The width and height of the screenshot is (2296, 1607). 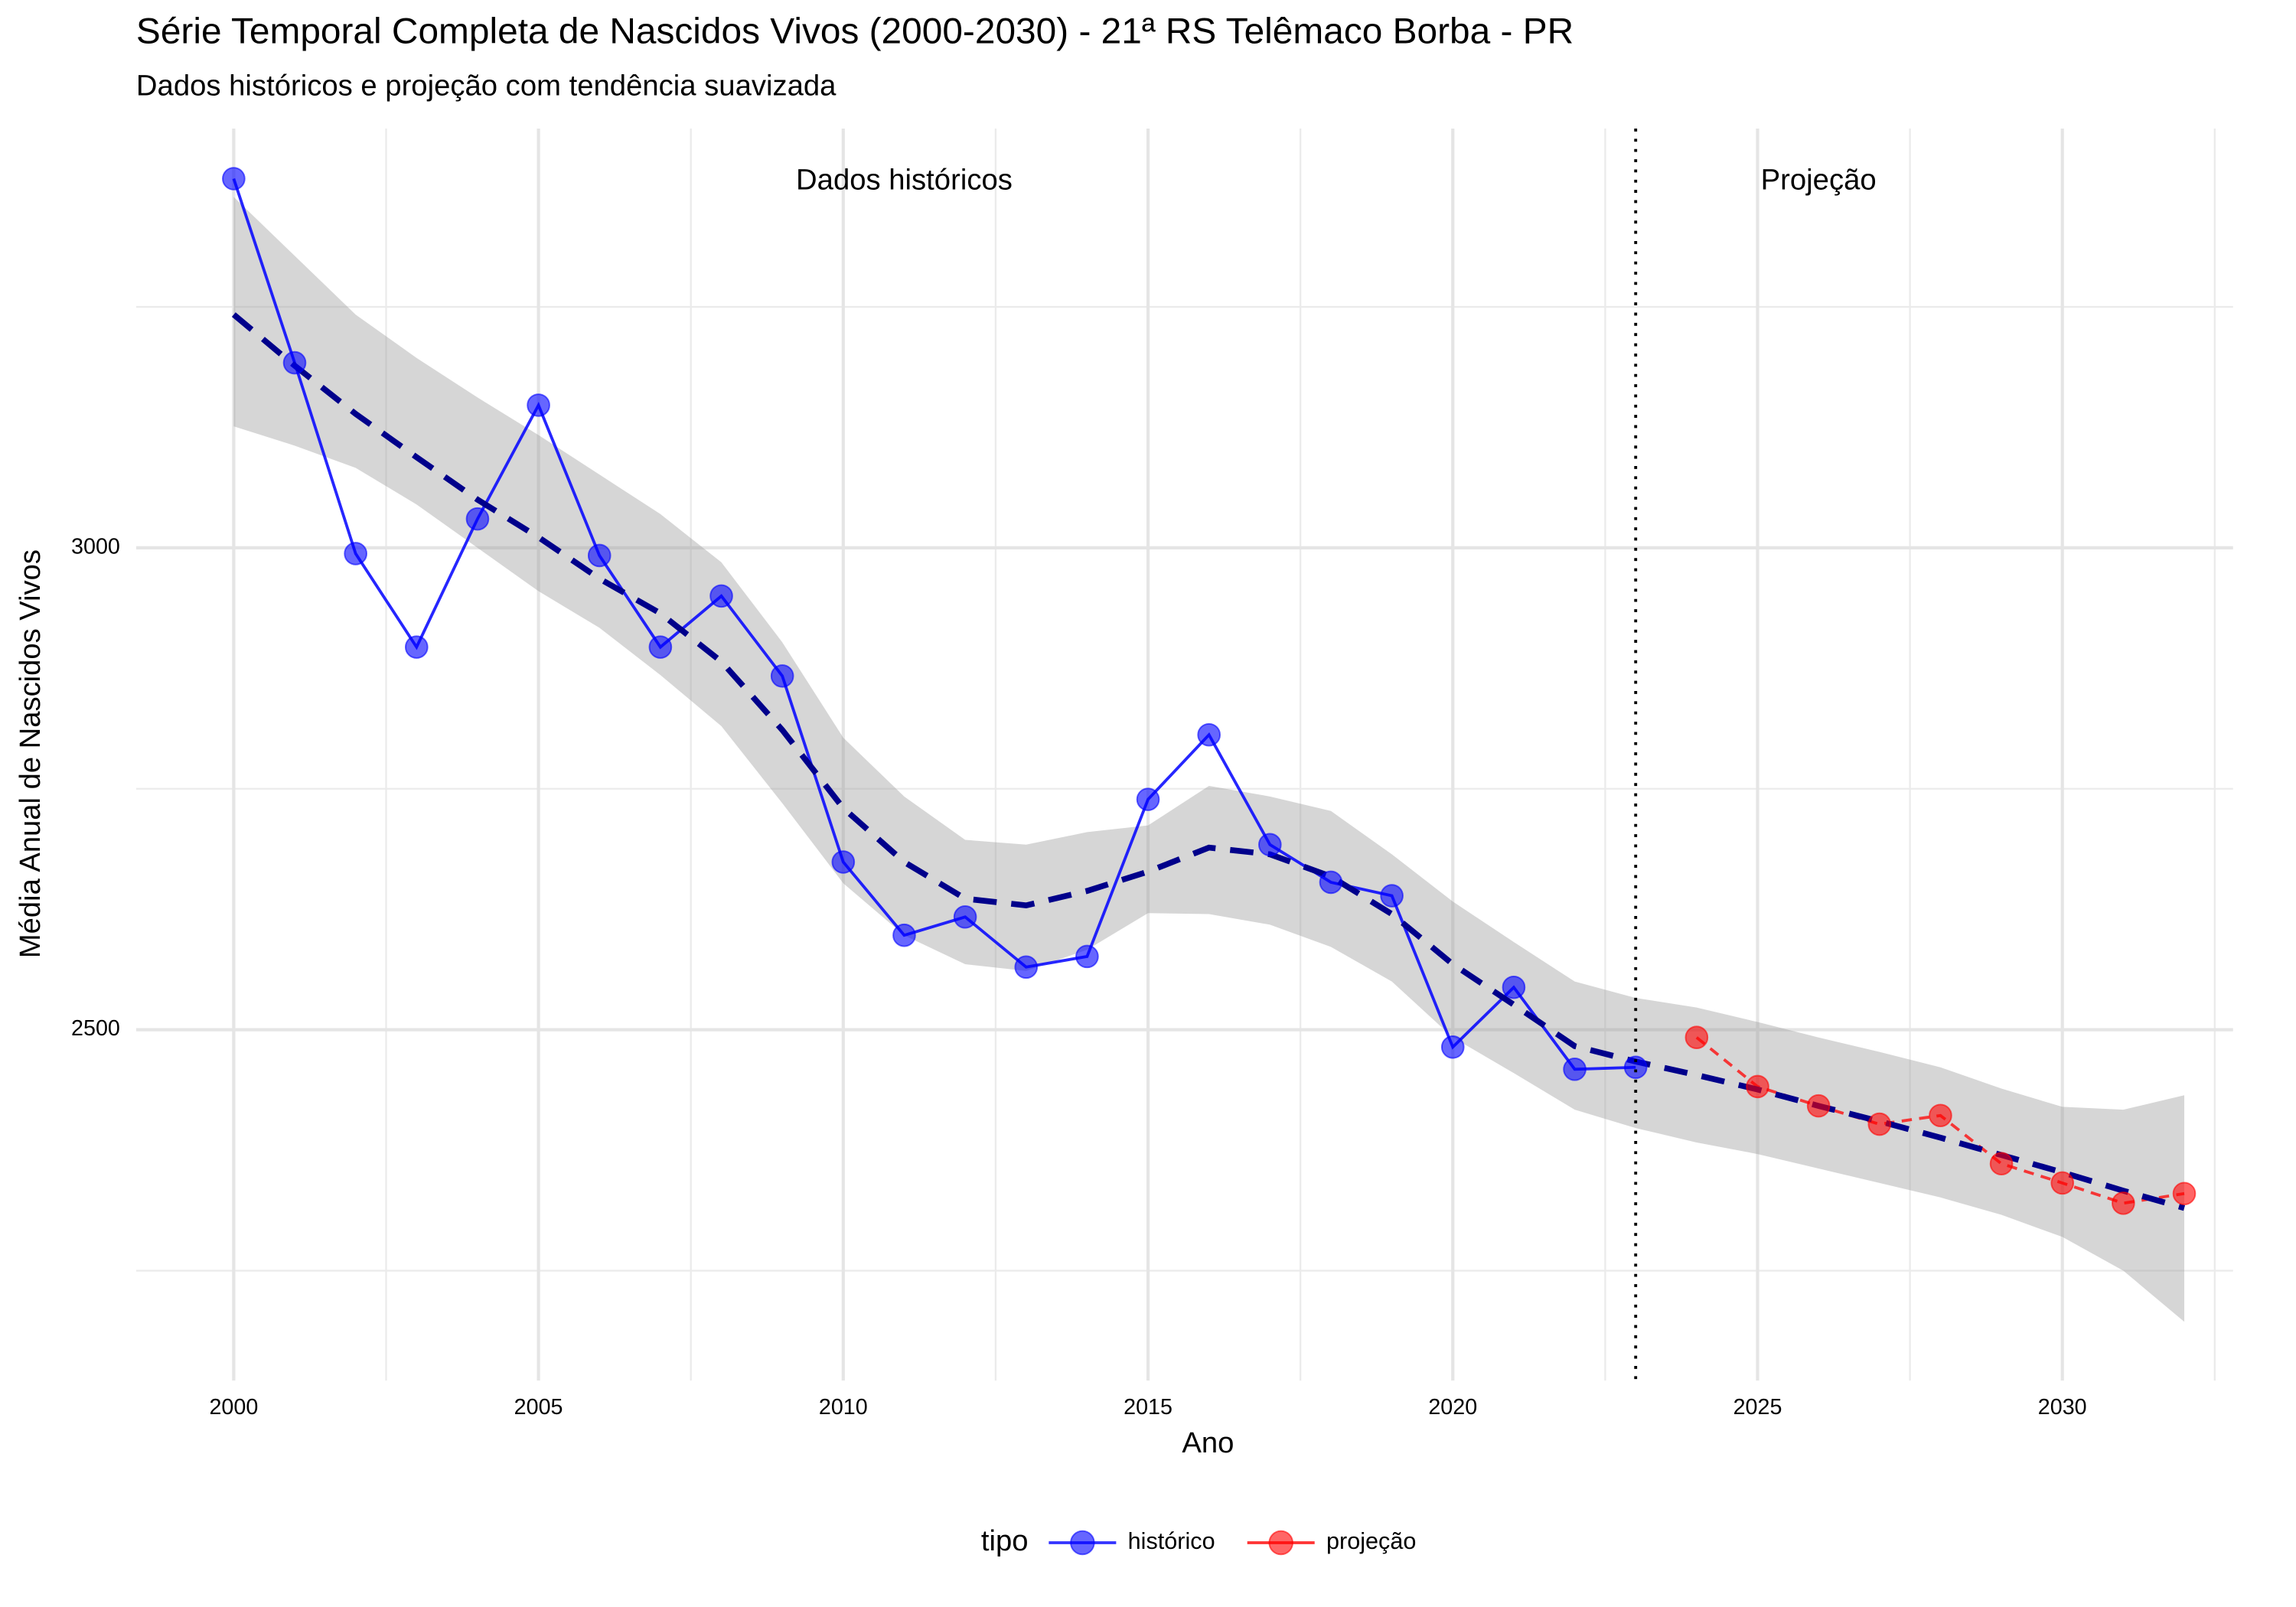 I want to click on legend-label: histórico, so click(x=1171, y=1541).